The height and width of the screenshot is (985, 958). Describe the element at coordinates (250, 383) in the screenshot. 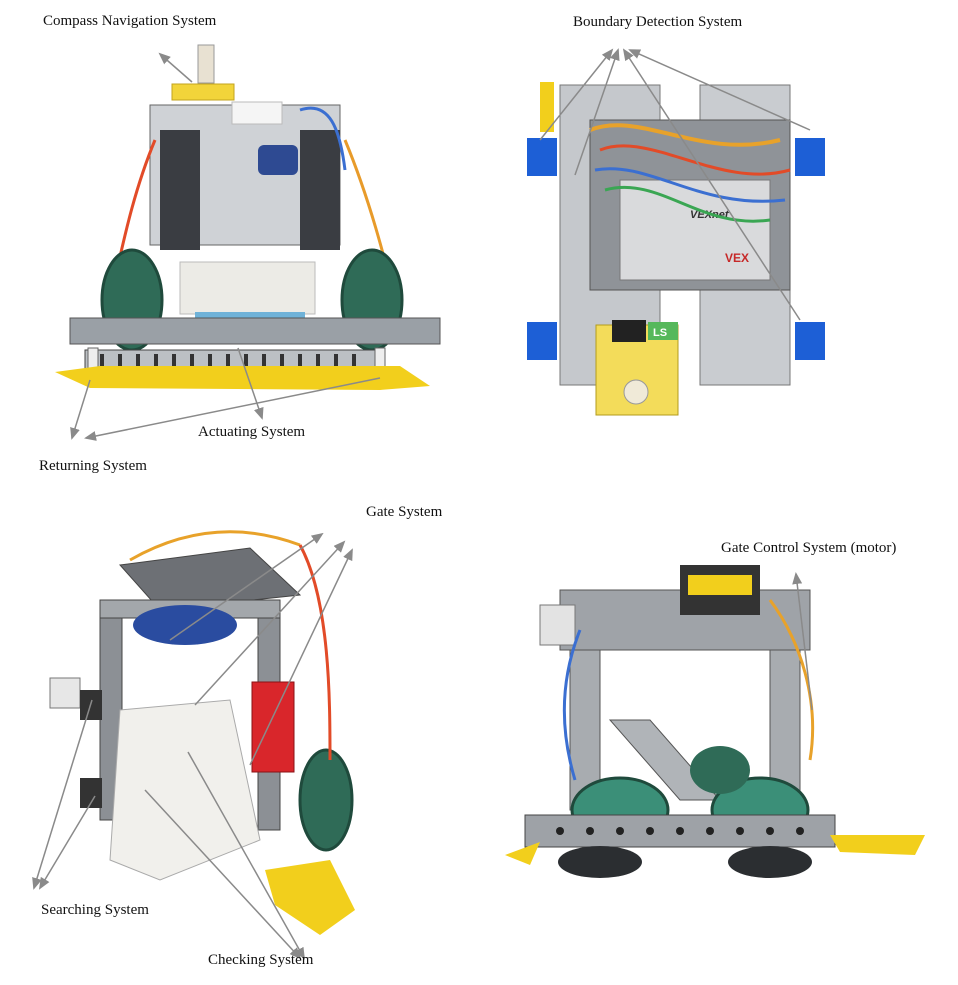

I see `arrow-actuating` at that location.